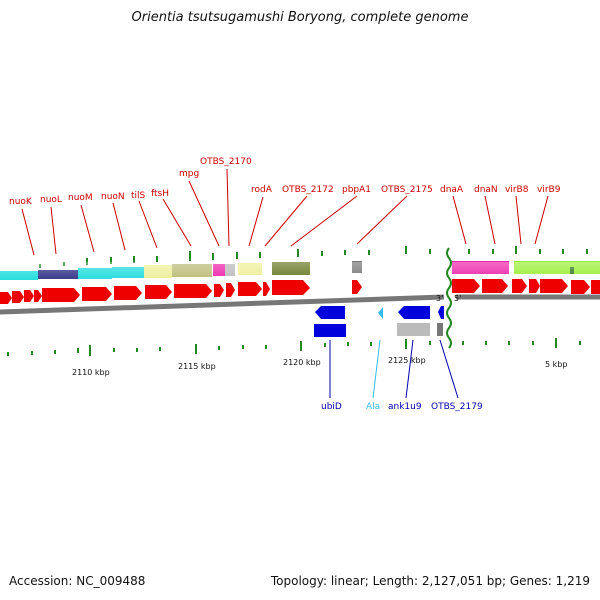  What do you see at coordinates (51, 200) in the screenshot?
I see `gene-label-nuoL: nuoL` at bounding box center [51, 200].